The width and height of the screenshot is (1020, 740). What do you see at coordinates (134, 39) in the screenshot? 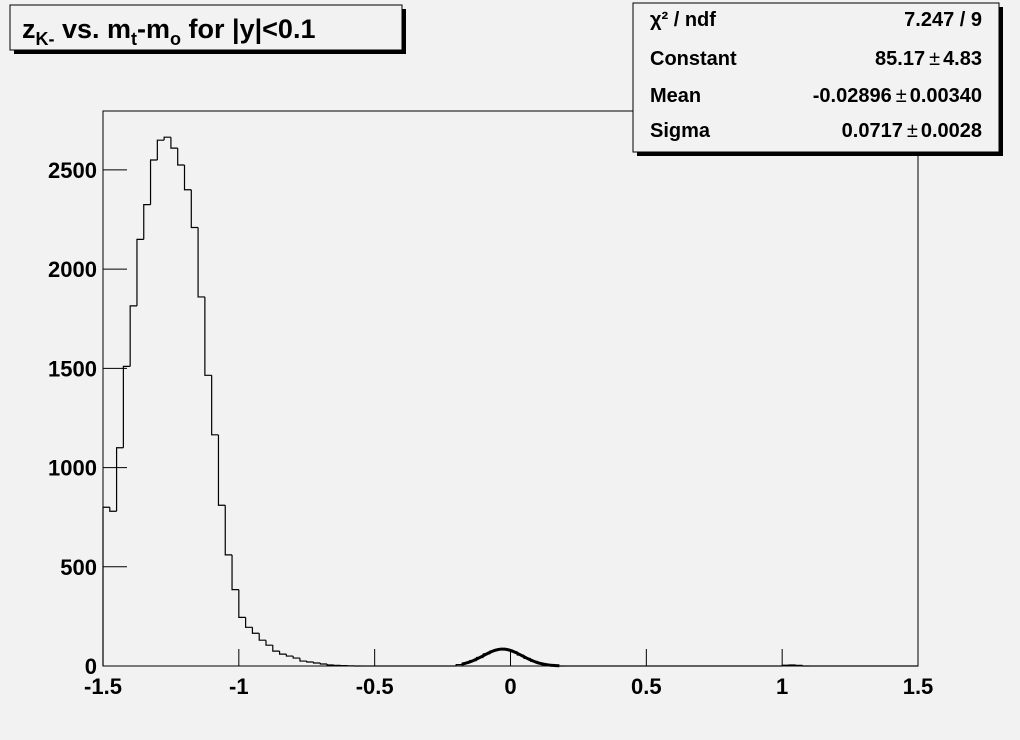
I see `title-subscript: t` at bounding box center [134, 39].